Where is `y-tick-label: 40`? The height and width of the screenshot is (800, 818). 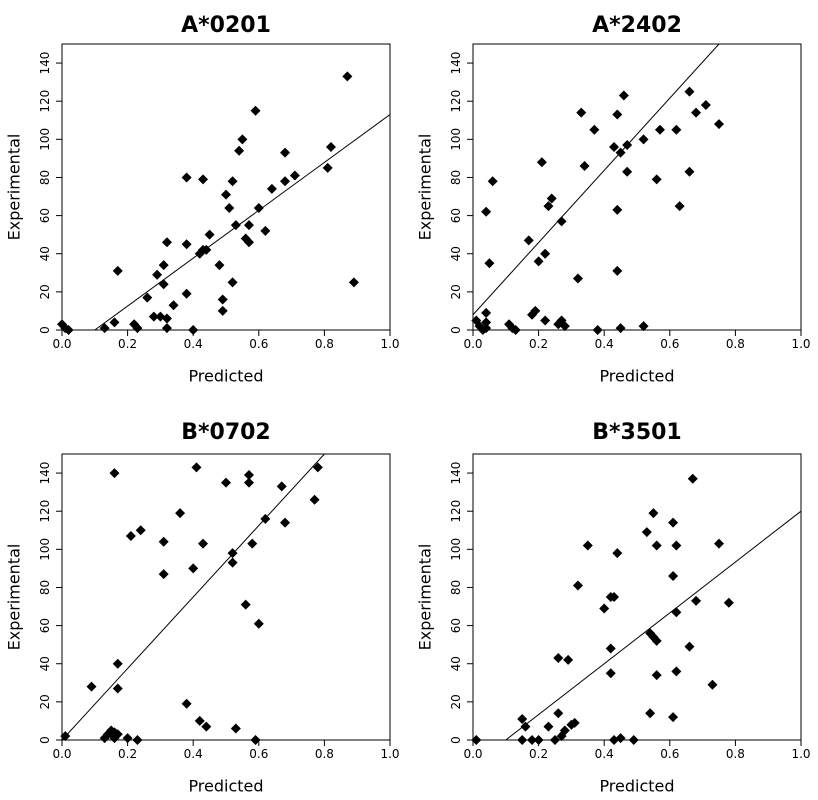
y-tick-label: 40 is located at coordinates (45, 253).